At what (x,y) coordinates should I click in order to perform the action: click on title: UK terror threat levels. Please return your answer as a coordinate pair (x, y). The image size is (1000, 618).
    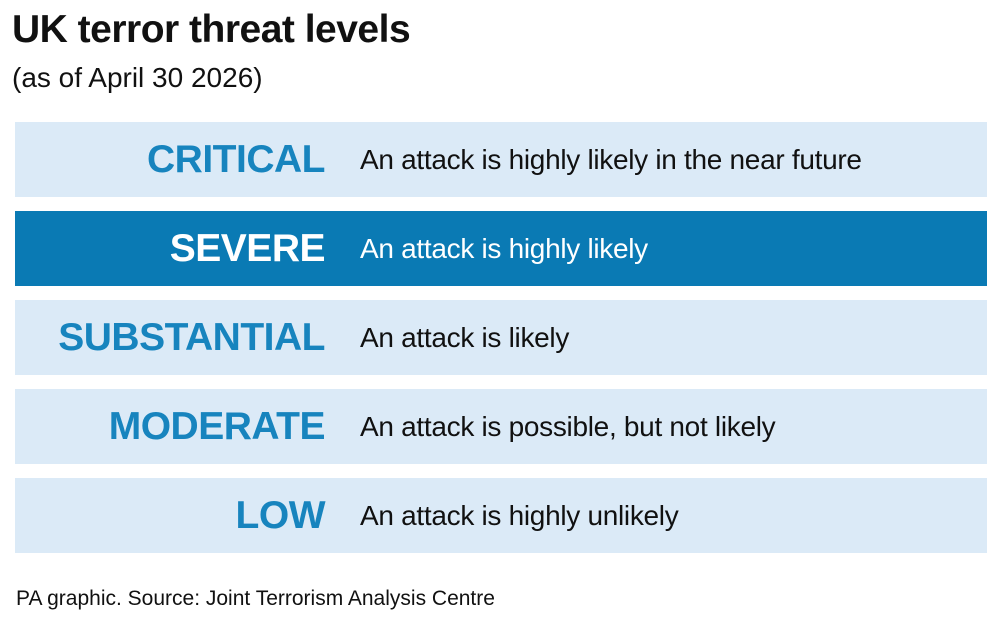
    Looking at the image, I should click on (211, 29).